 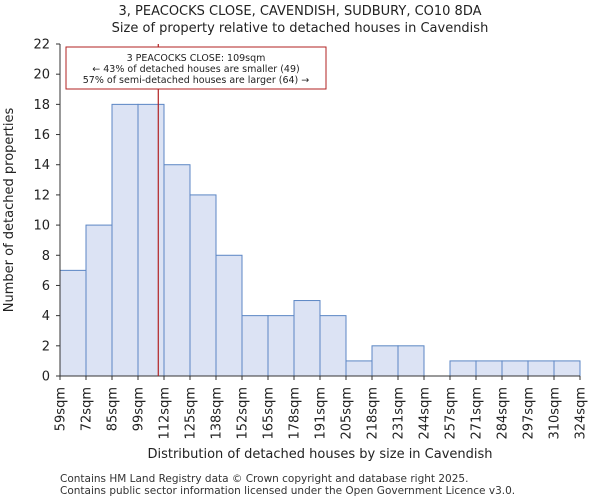 What do you see at coordinates (165, 413) in the screenshot?
I see `x-tick-label: 112sqm` at bounding box center [165, 413].